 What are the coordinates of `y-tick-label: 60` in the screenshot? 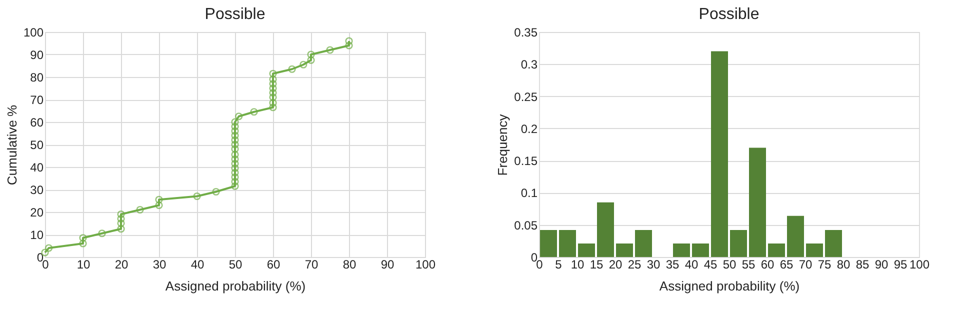 It's located at (37, 123).